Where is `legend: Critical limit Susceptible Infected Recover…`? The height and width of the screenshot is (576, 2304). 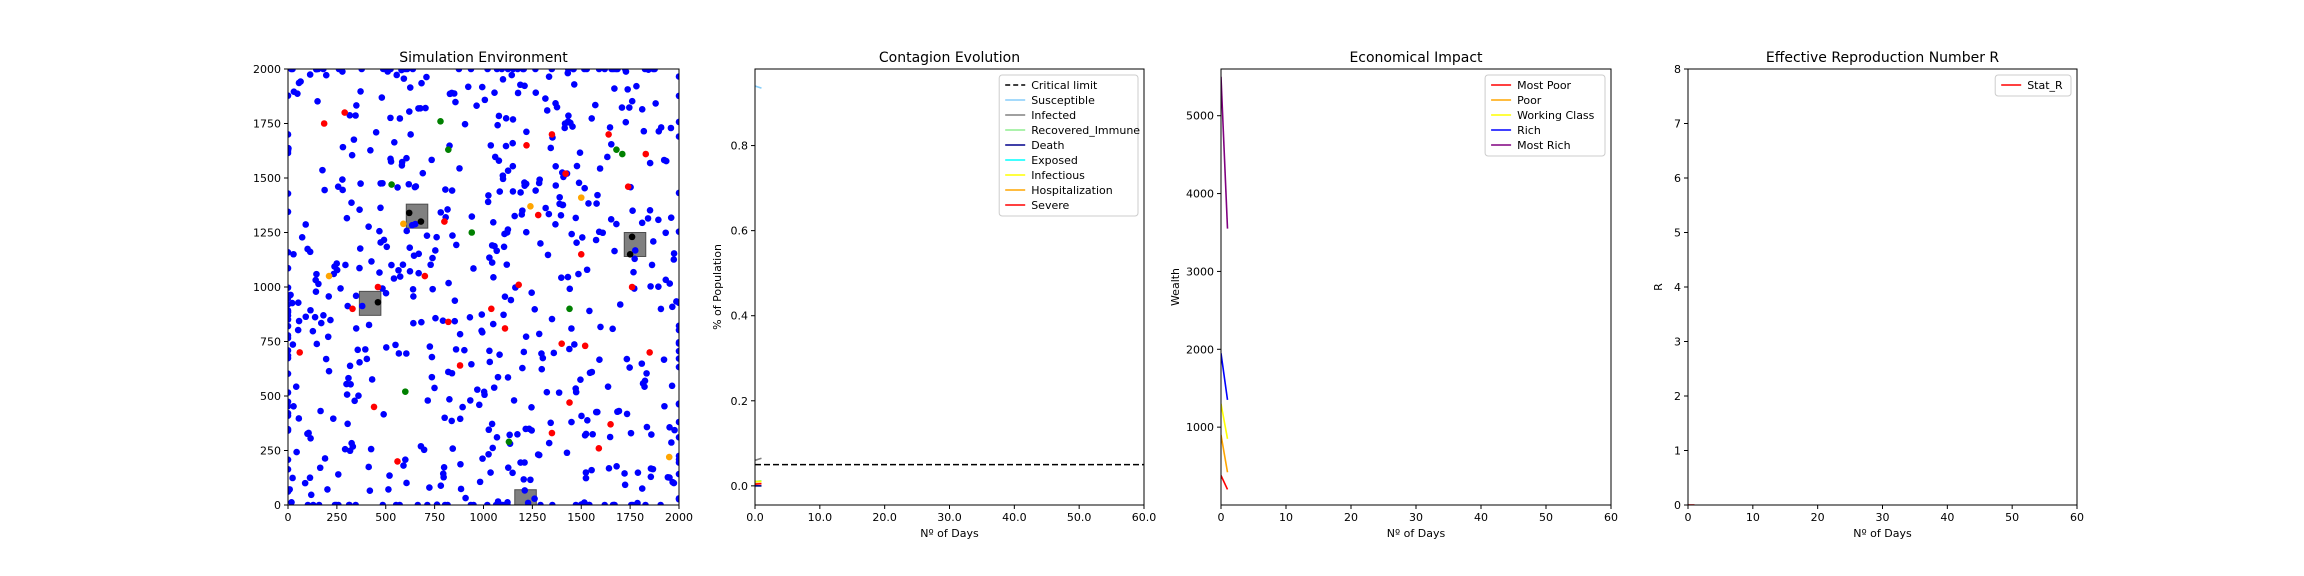
legend: Critical limit Susceptible Infected Recover… is located at coordinates (1069, 145).